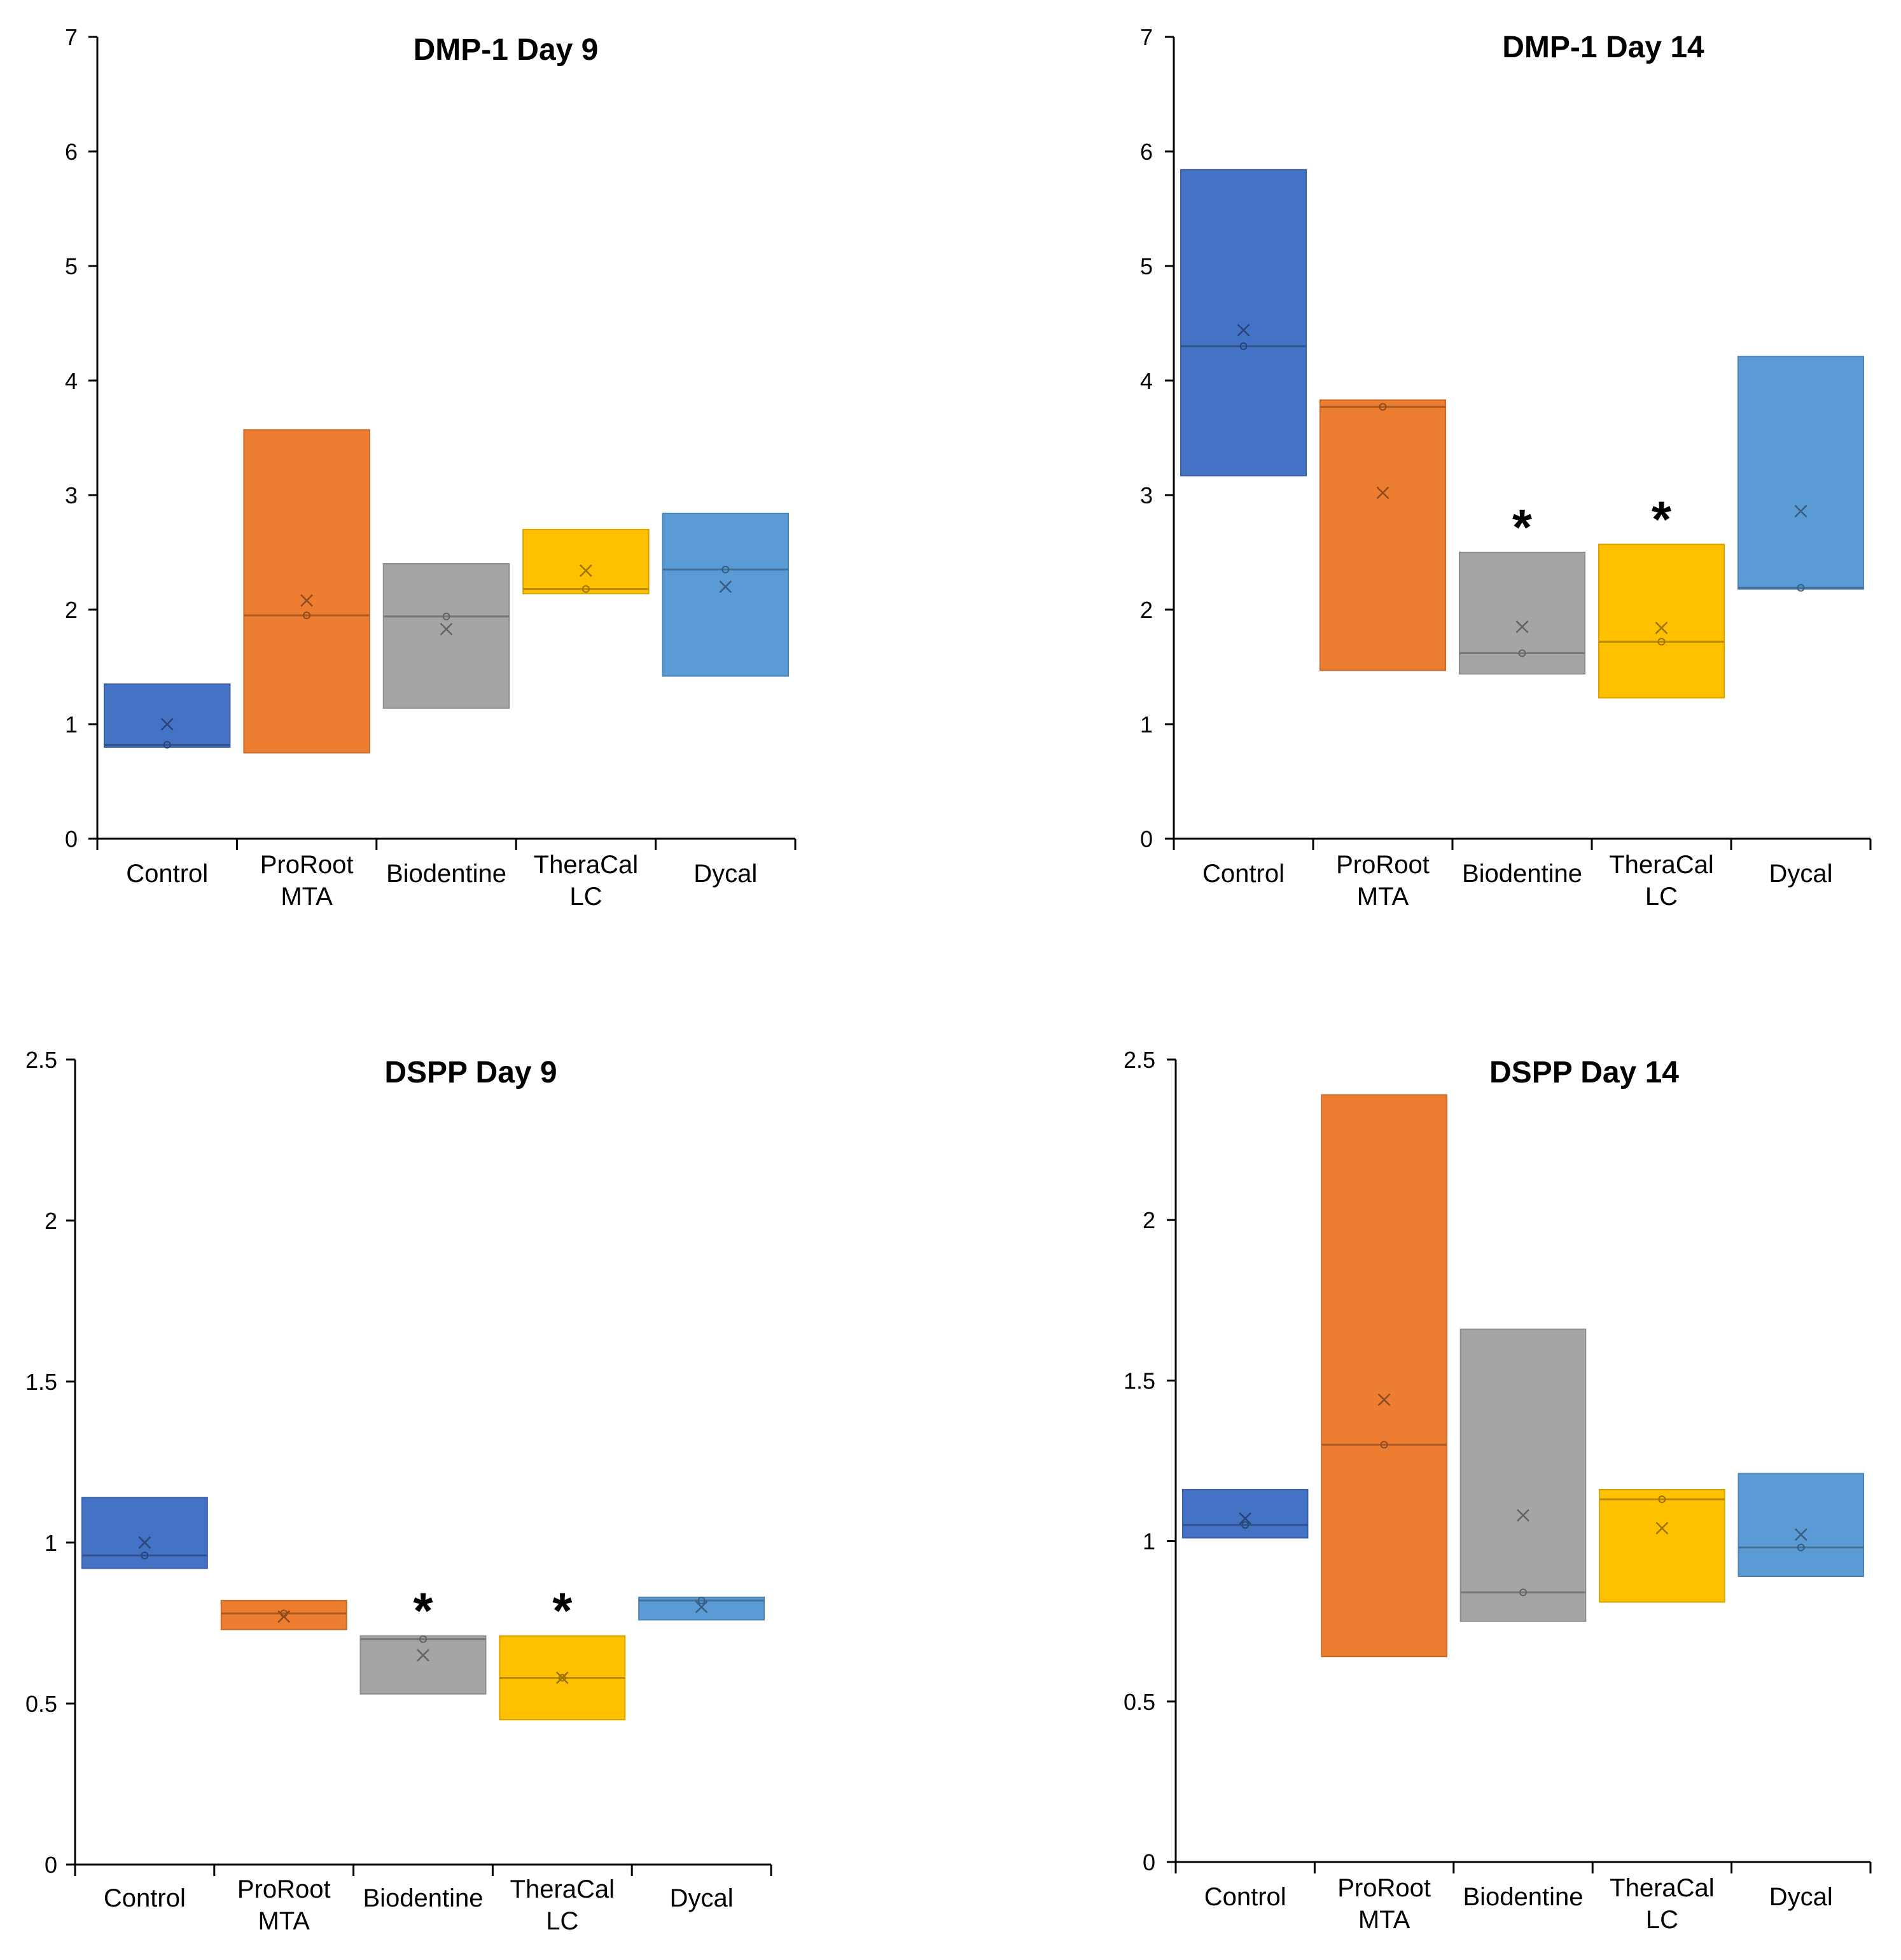 The width and height of the screenshot is (1901, 1960). What do you see at coordinates (51, 1543) in the screenshot?
I see `y-tick-label: 1` at bounding box center [51, 1543].